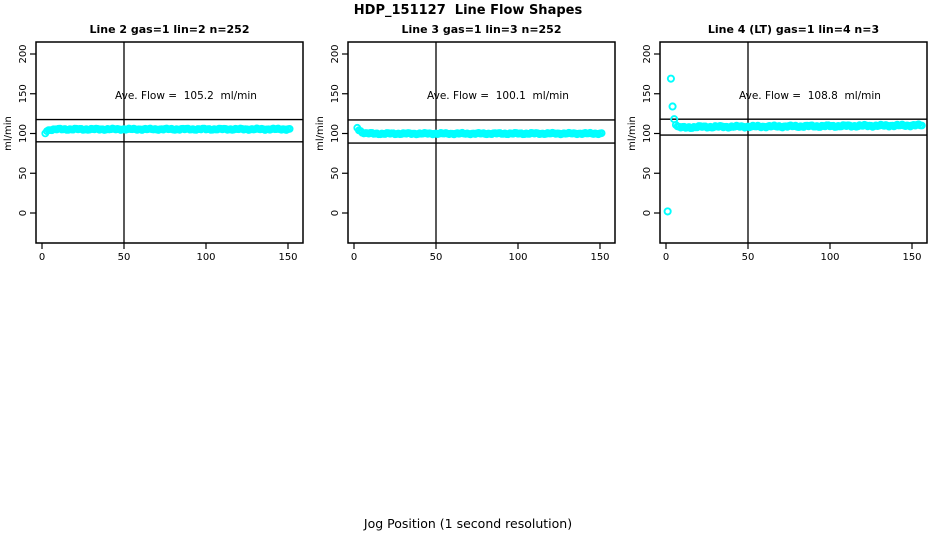 The height and width of the screenshot is (540, 936). What do you see at coordinates (810, 96) in the screenshot?
I see `ave-flow-annotation: Ave. Flow = 108.8 ml/min` at bounding box center [810, 96].